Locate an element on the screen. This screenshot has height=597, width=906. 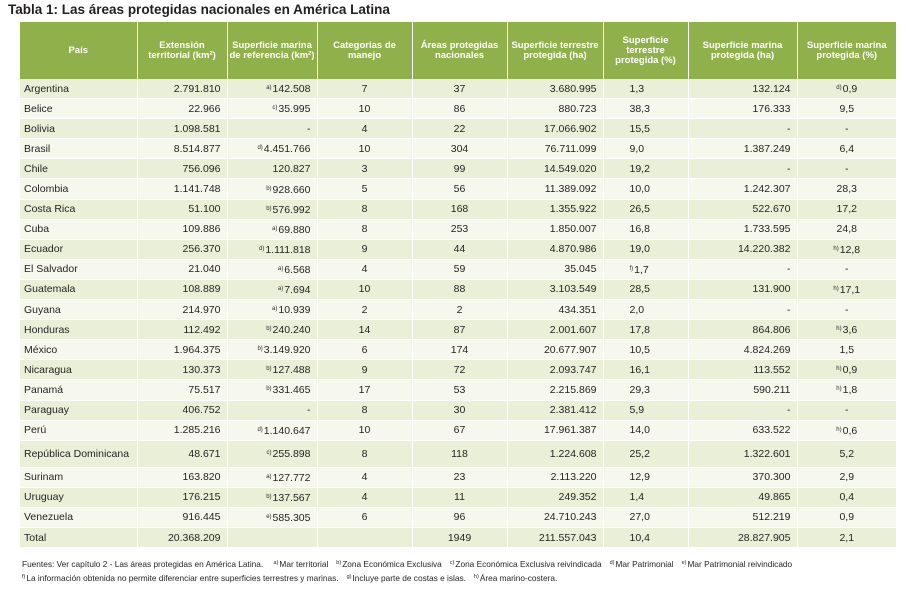
cell-extension-value: 1.964.375 is located at coordinates (197, 349).